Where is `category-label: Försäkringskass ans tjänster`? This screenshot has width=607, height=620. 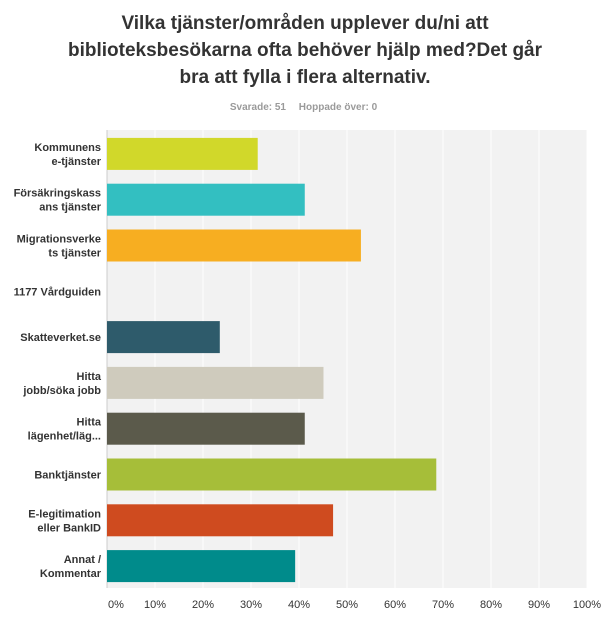 category-label: Försäkringskass ans tjänster is located at coordinates (58, 201).